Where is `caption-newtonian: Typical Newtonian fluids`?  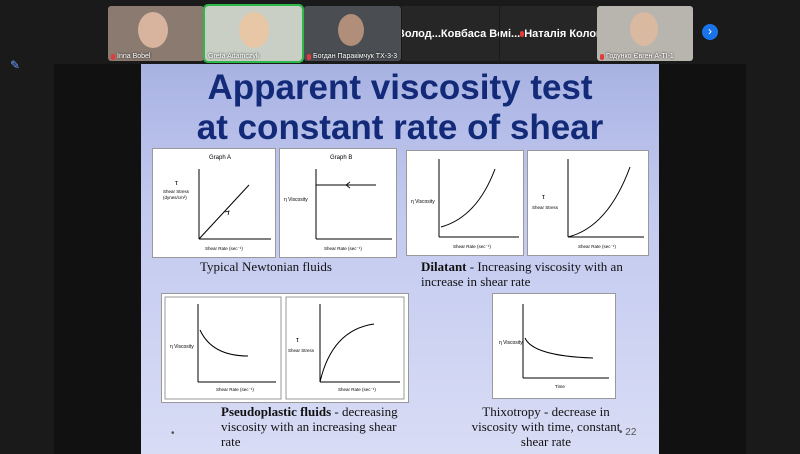
caption-newtonian: Typical Newtonian fluids is located at coordinates (266, 266).